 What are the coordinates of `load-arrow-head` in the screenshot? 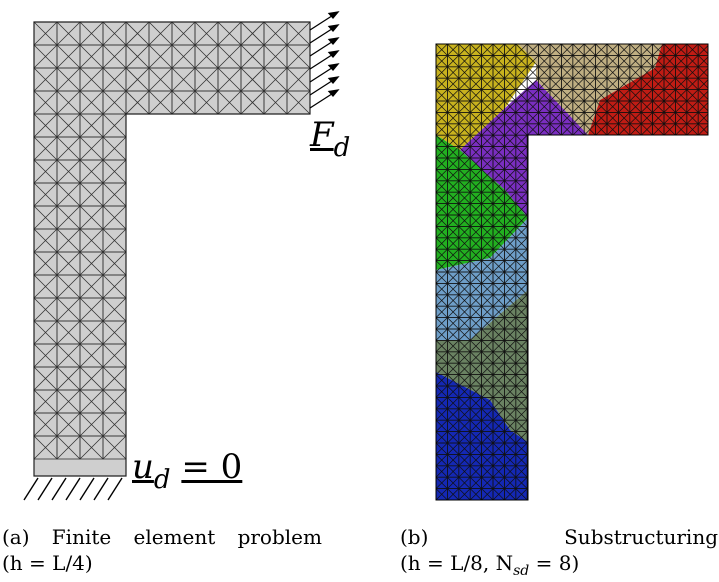 It's located at (333, 15).